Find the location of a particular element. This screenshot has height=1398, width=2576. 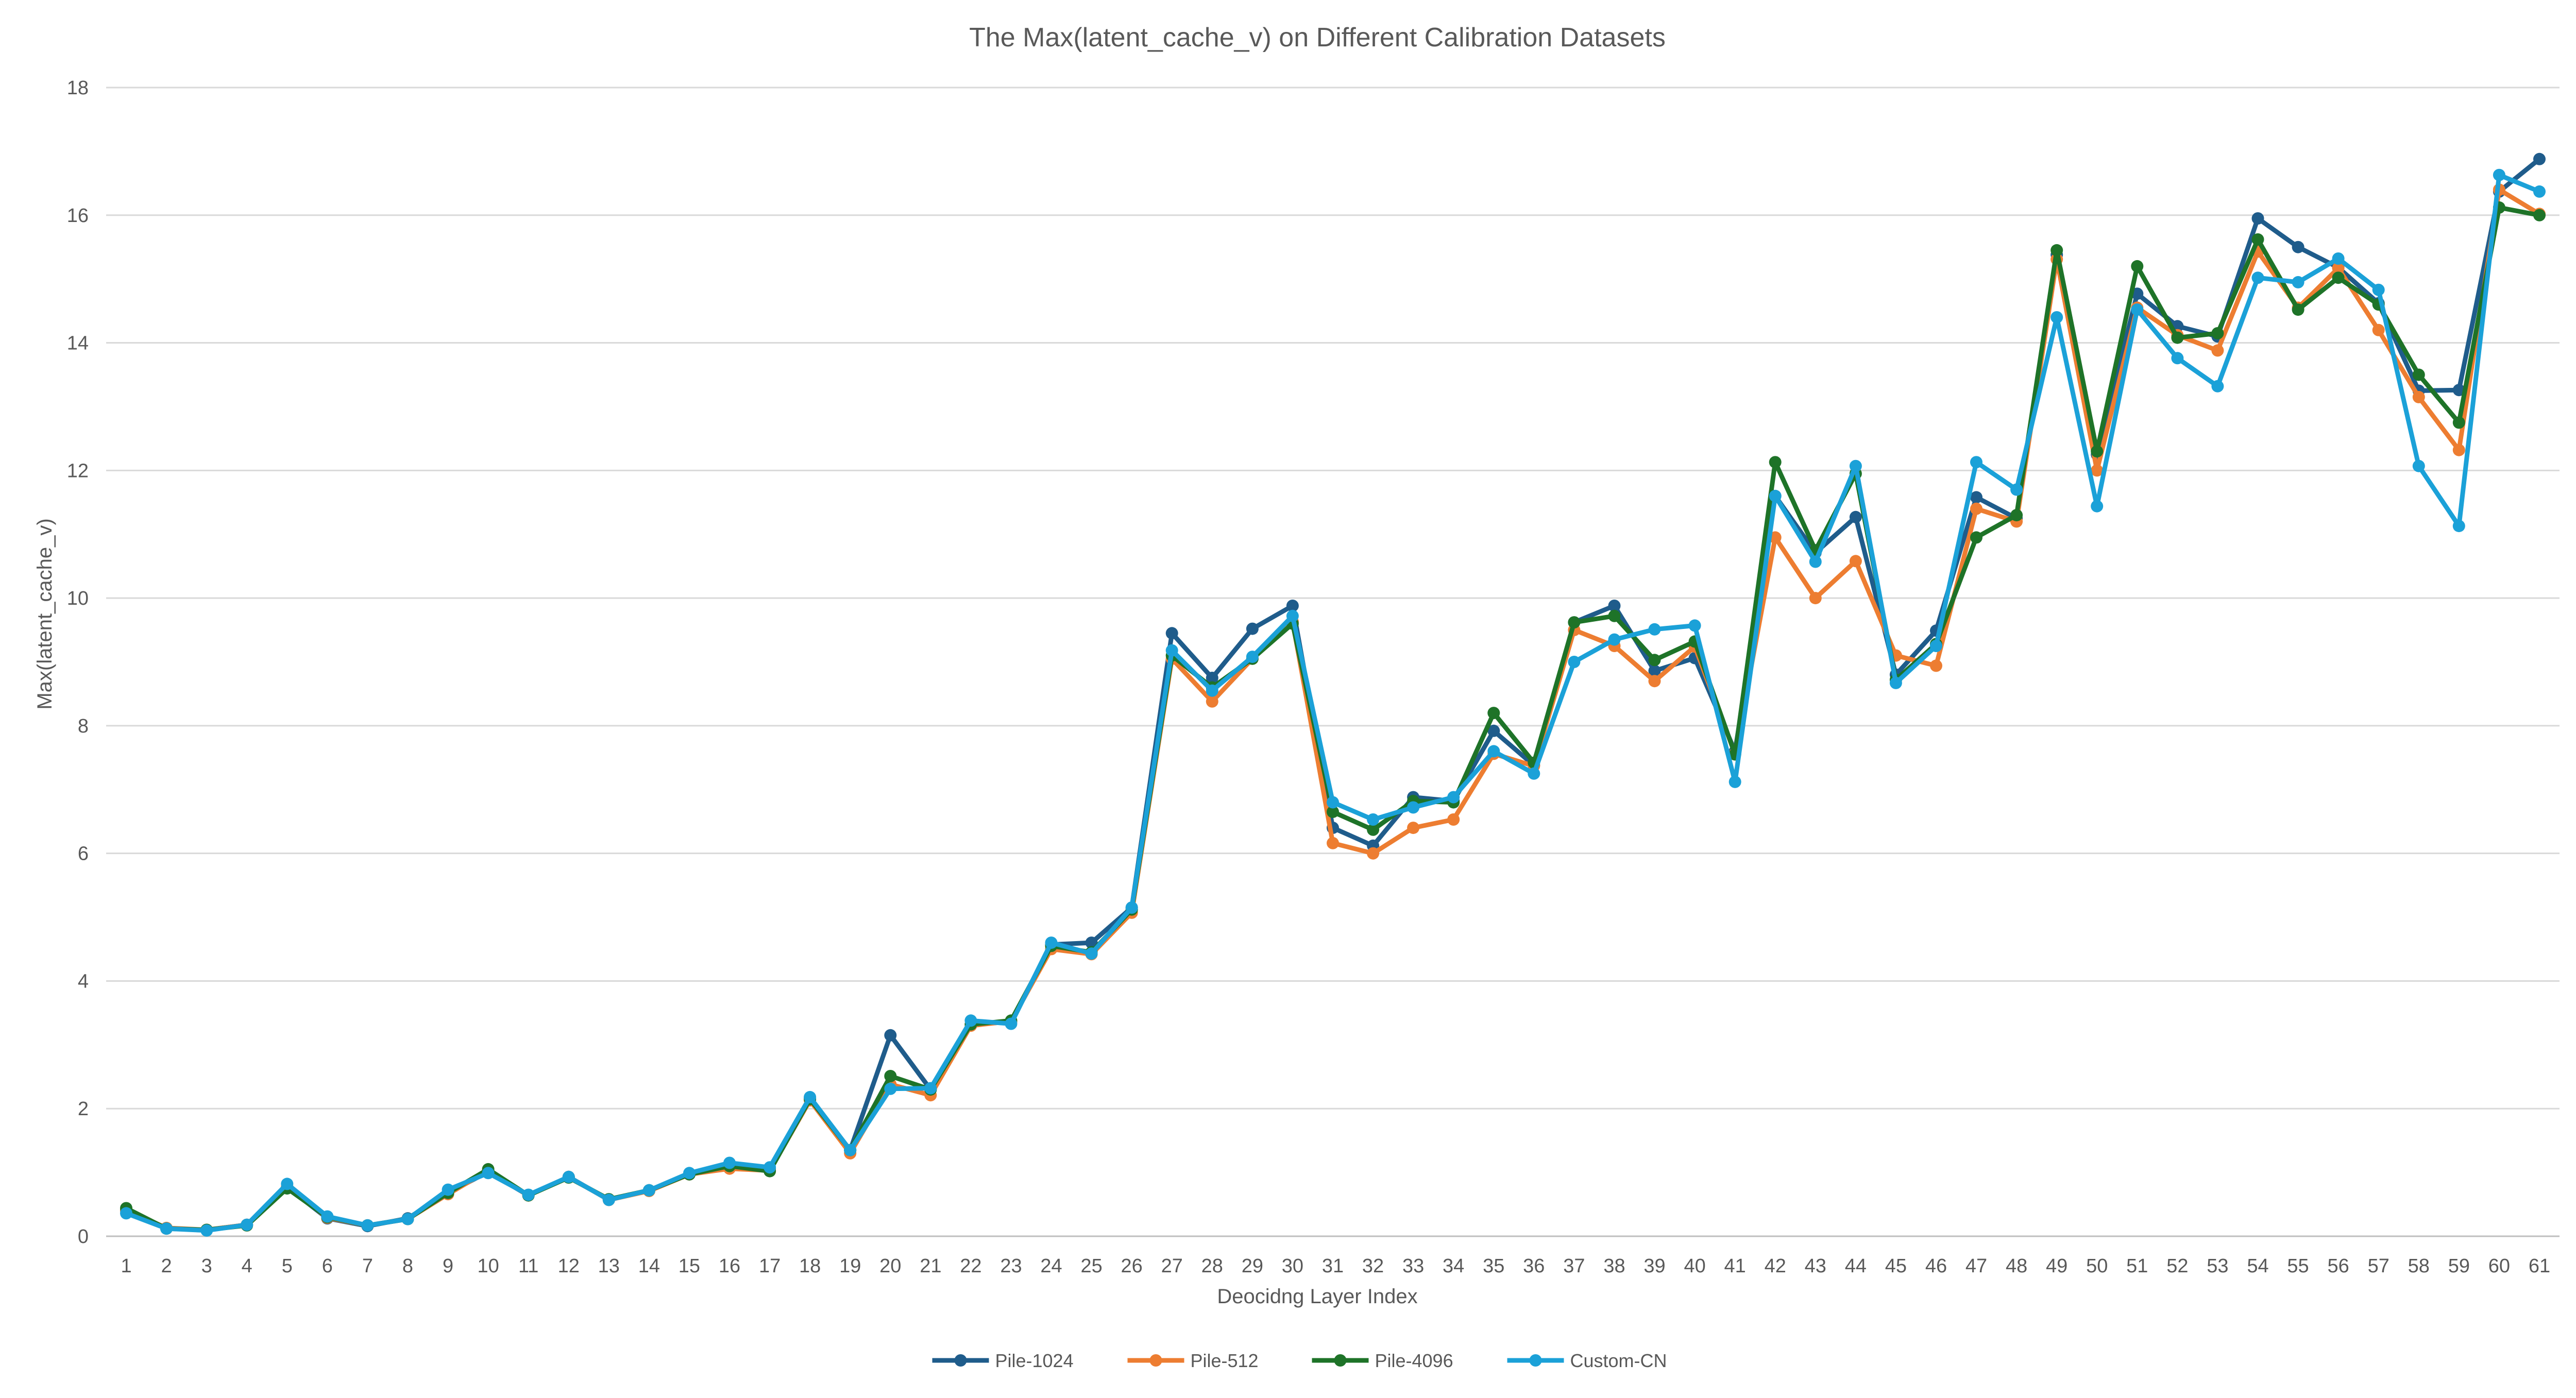

x-tick-label: 40 is located at coordinates (1694, 1266).